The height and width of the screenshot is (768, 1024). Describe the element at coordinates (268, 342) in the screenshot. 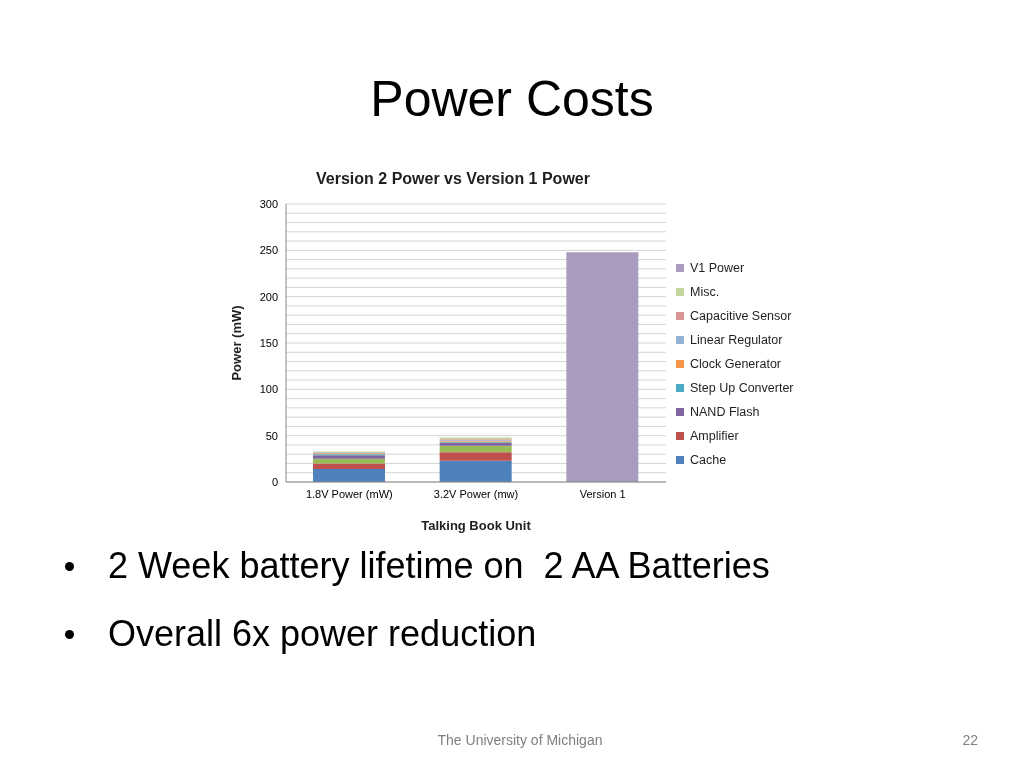

I see `y-tick-label: 150` at that location.